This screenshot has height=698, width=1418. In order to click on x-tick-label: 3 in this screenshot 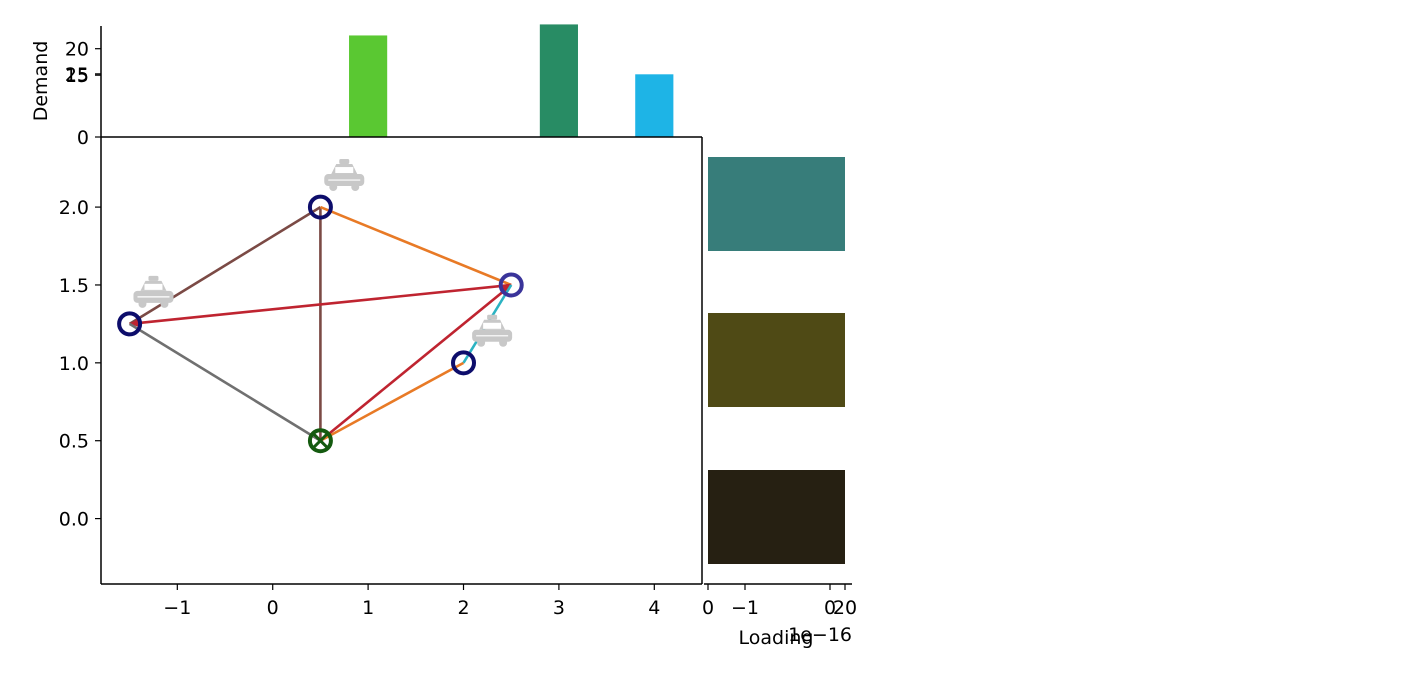, I will do `click(559, 608)`.